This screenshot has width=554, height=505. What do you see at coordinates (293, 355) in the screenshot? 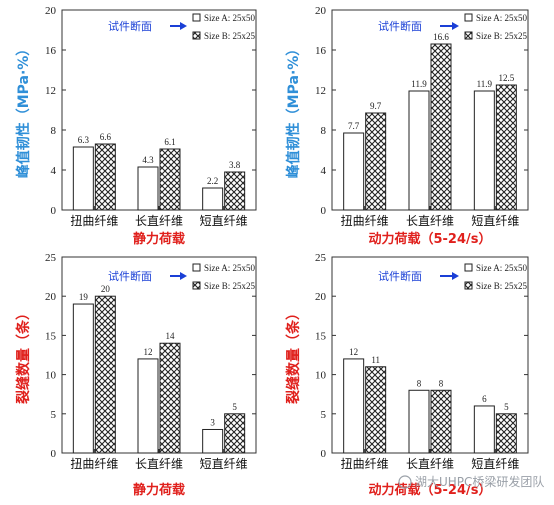
I see `y-axis-label: 裂缝数量（条）` at bounding box center [293, 355].